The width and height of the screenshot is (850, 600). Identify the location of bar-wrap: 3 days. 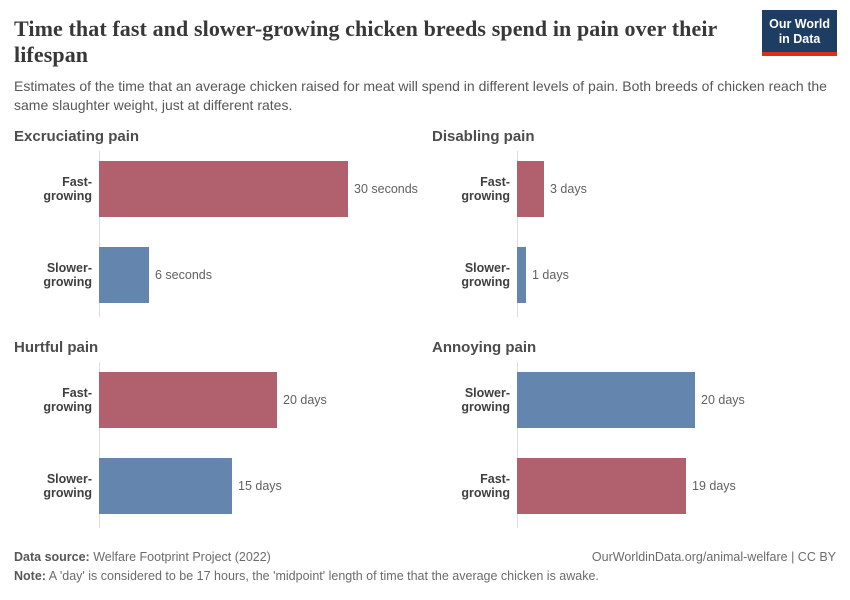
(552, 188).